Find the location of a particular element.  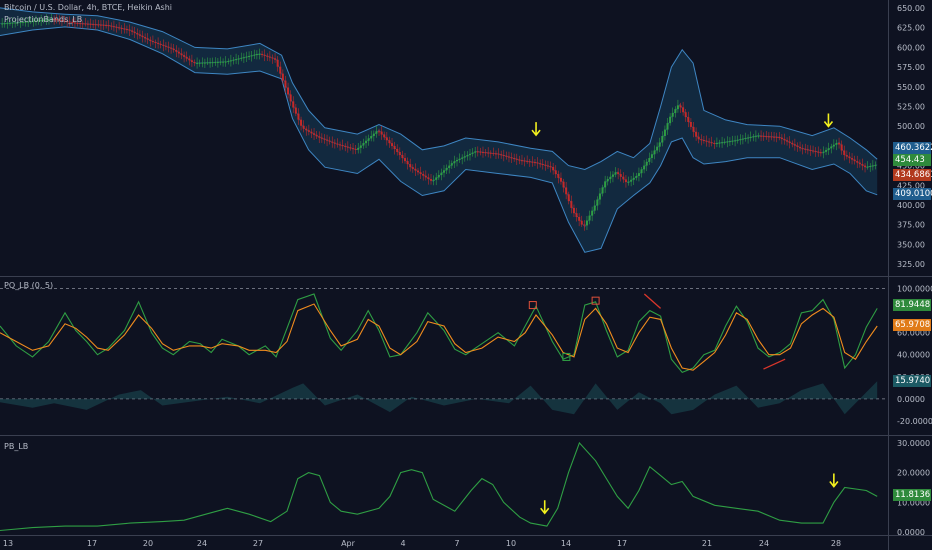

y-tick-label: 550.00 is located at coordinates (911, 87).